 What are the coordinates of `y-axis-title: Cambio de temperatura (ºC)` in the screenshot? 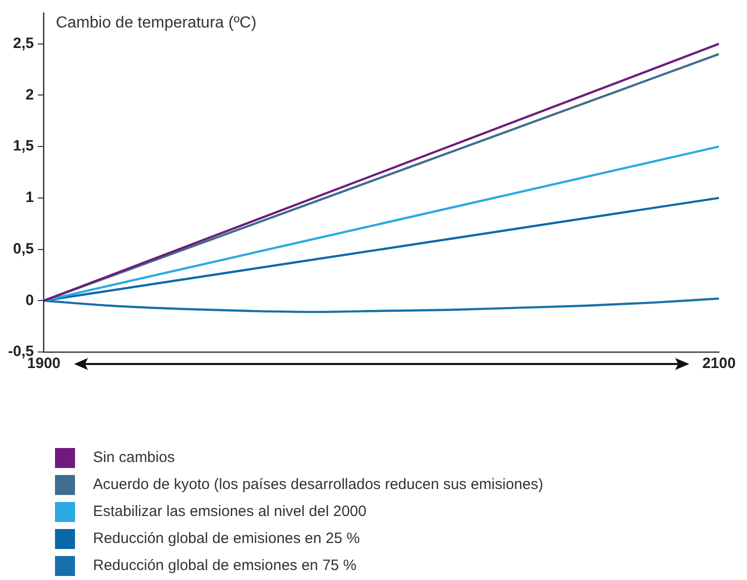 It's located at (156, 23).